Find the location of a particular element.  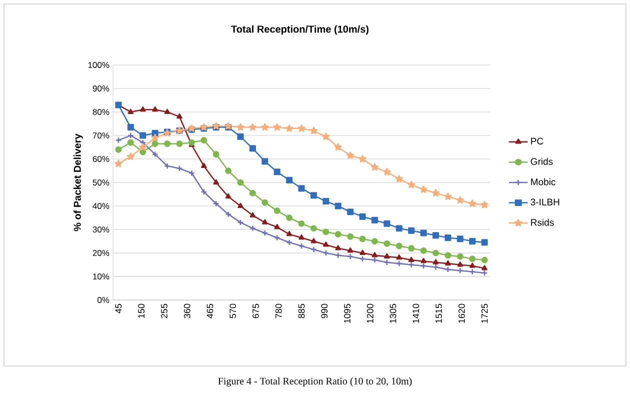

x-tick-label: 150 is located at coordinates (141, 311).